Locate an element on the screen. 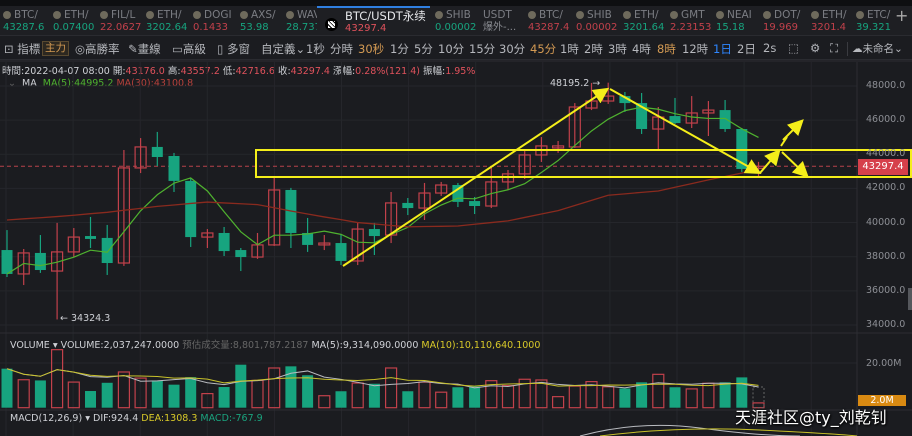  symbol-tab: GMT 2.23153 is located at coordinates (690, 21).